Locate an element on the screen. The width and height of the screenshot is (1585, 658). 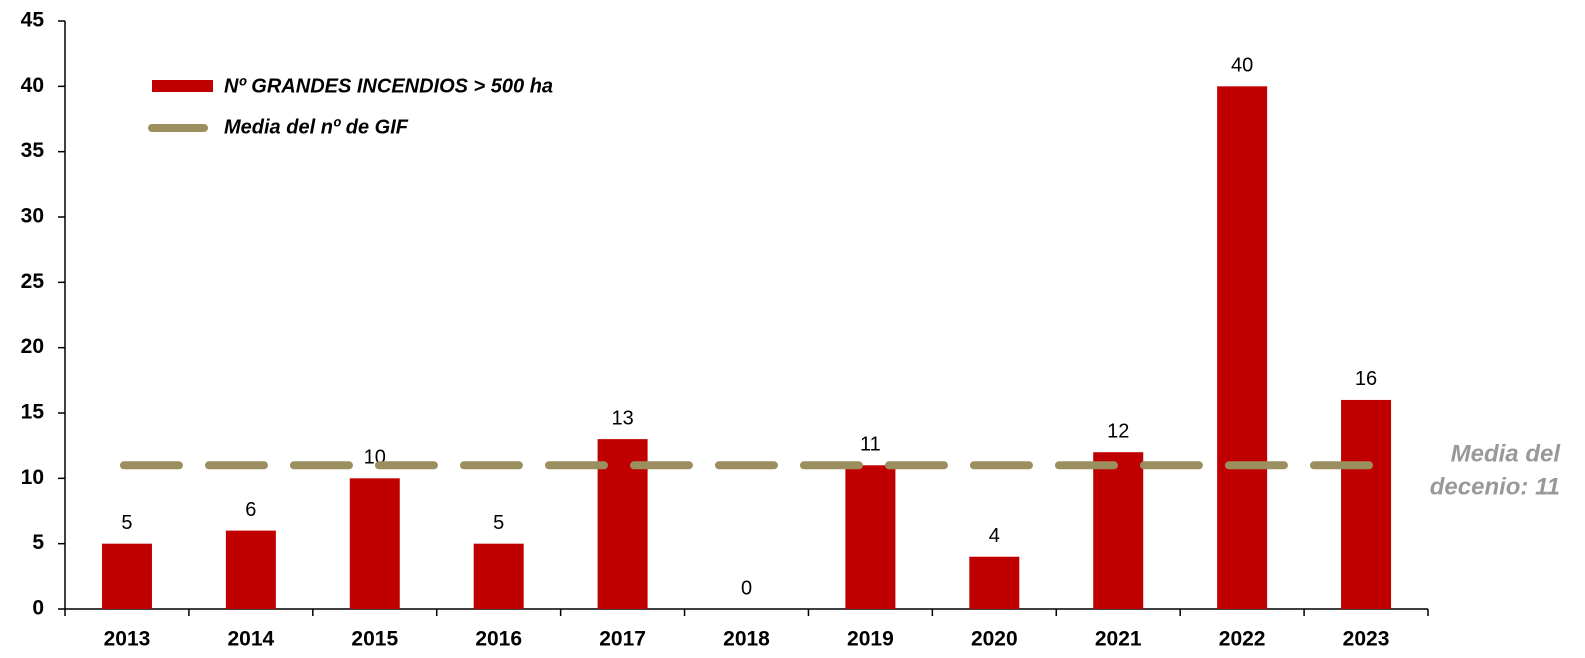
legend-swatch is located at coordinates (182, 86).